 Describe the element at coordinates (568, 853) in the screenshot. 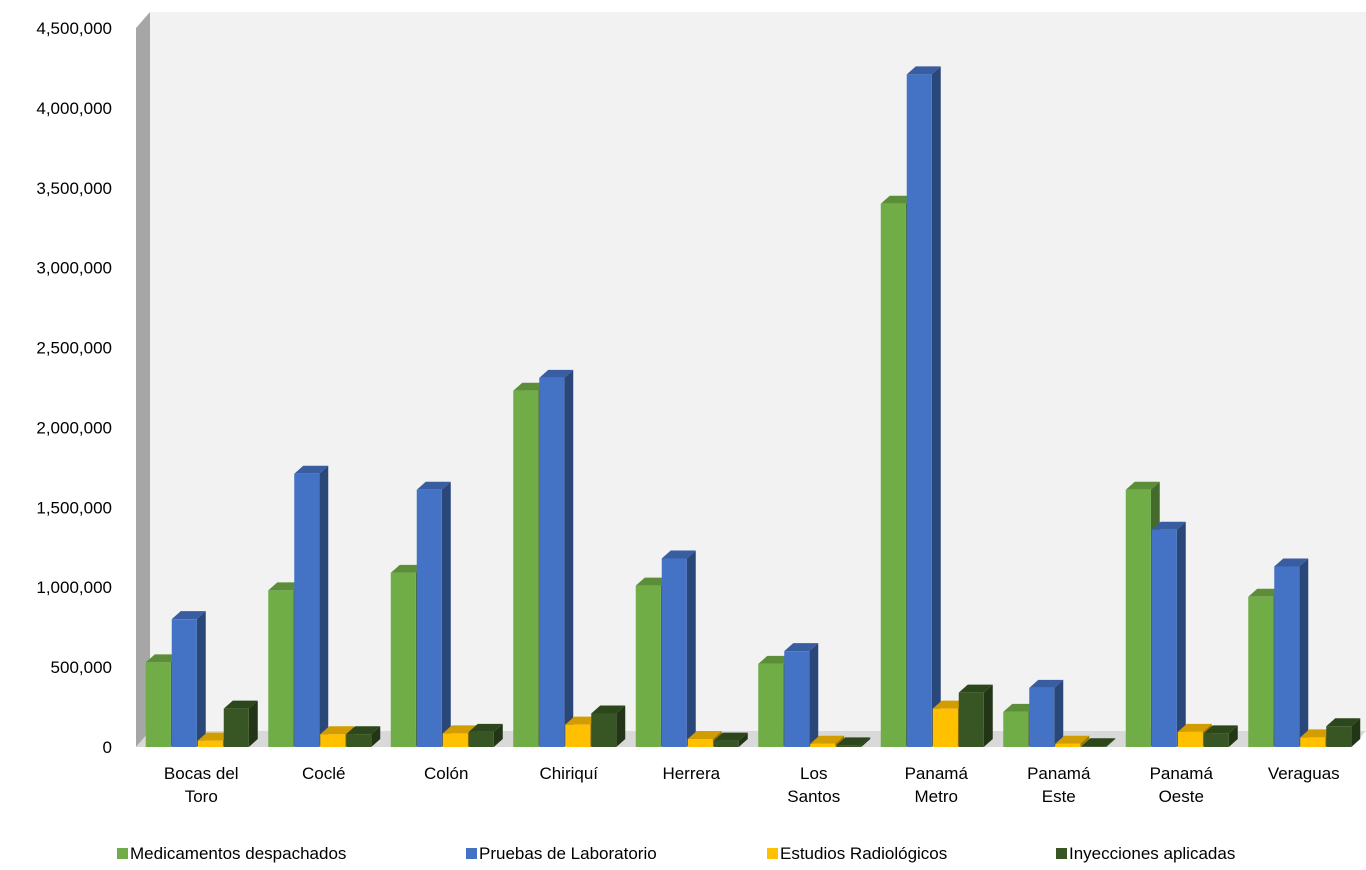

I see `legend-label: Pruebas de Laboratorio` at that location.